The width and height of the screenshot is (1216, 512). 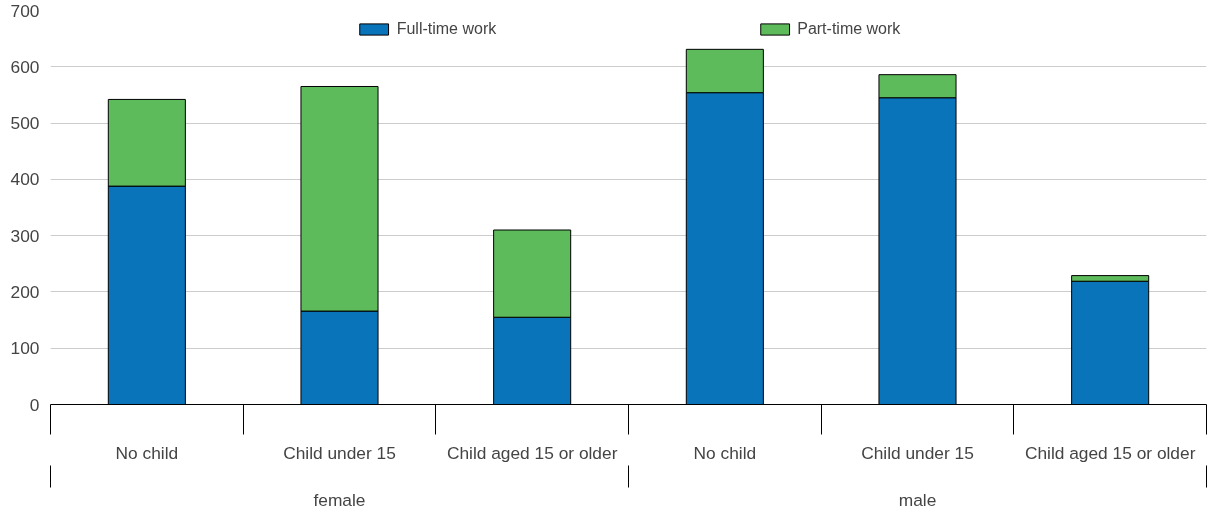 I want to click on y-tick-label: 600, so click(x=25, y=66).